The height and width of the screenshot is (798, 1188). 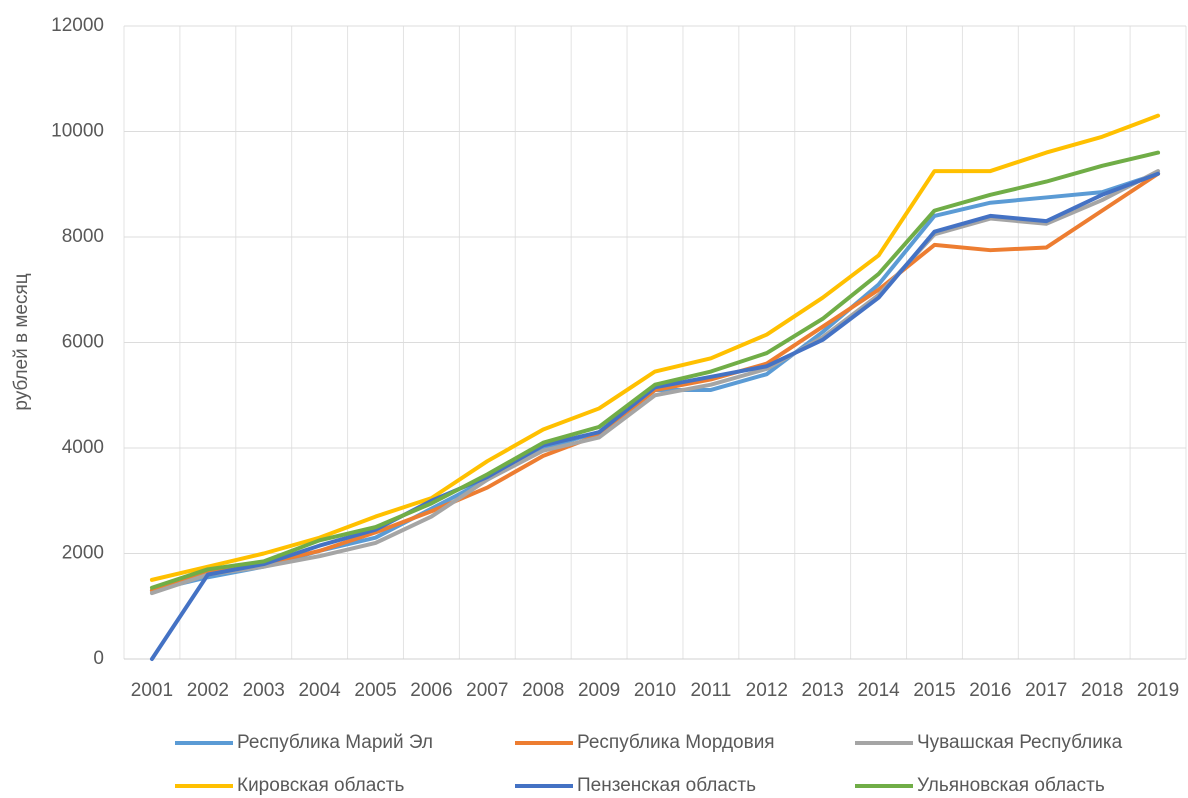 What do you see at coordinates (98, 658) in the screenshot?
I see `y-tick-label: 0` at bounding box center [98, 658].